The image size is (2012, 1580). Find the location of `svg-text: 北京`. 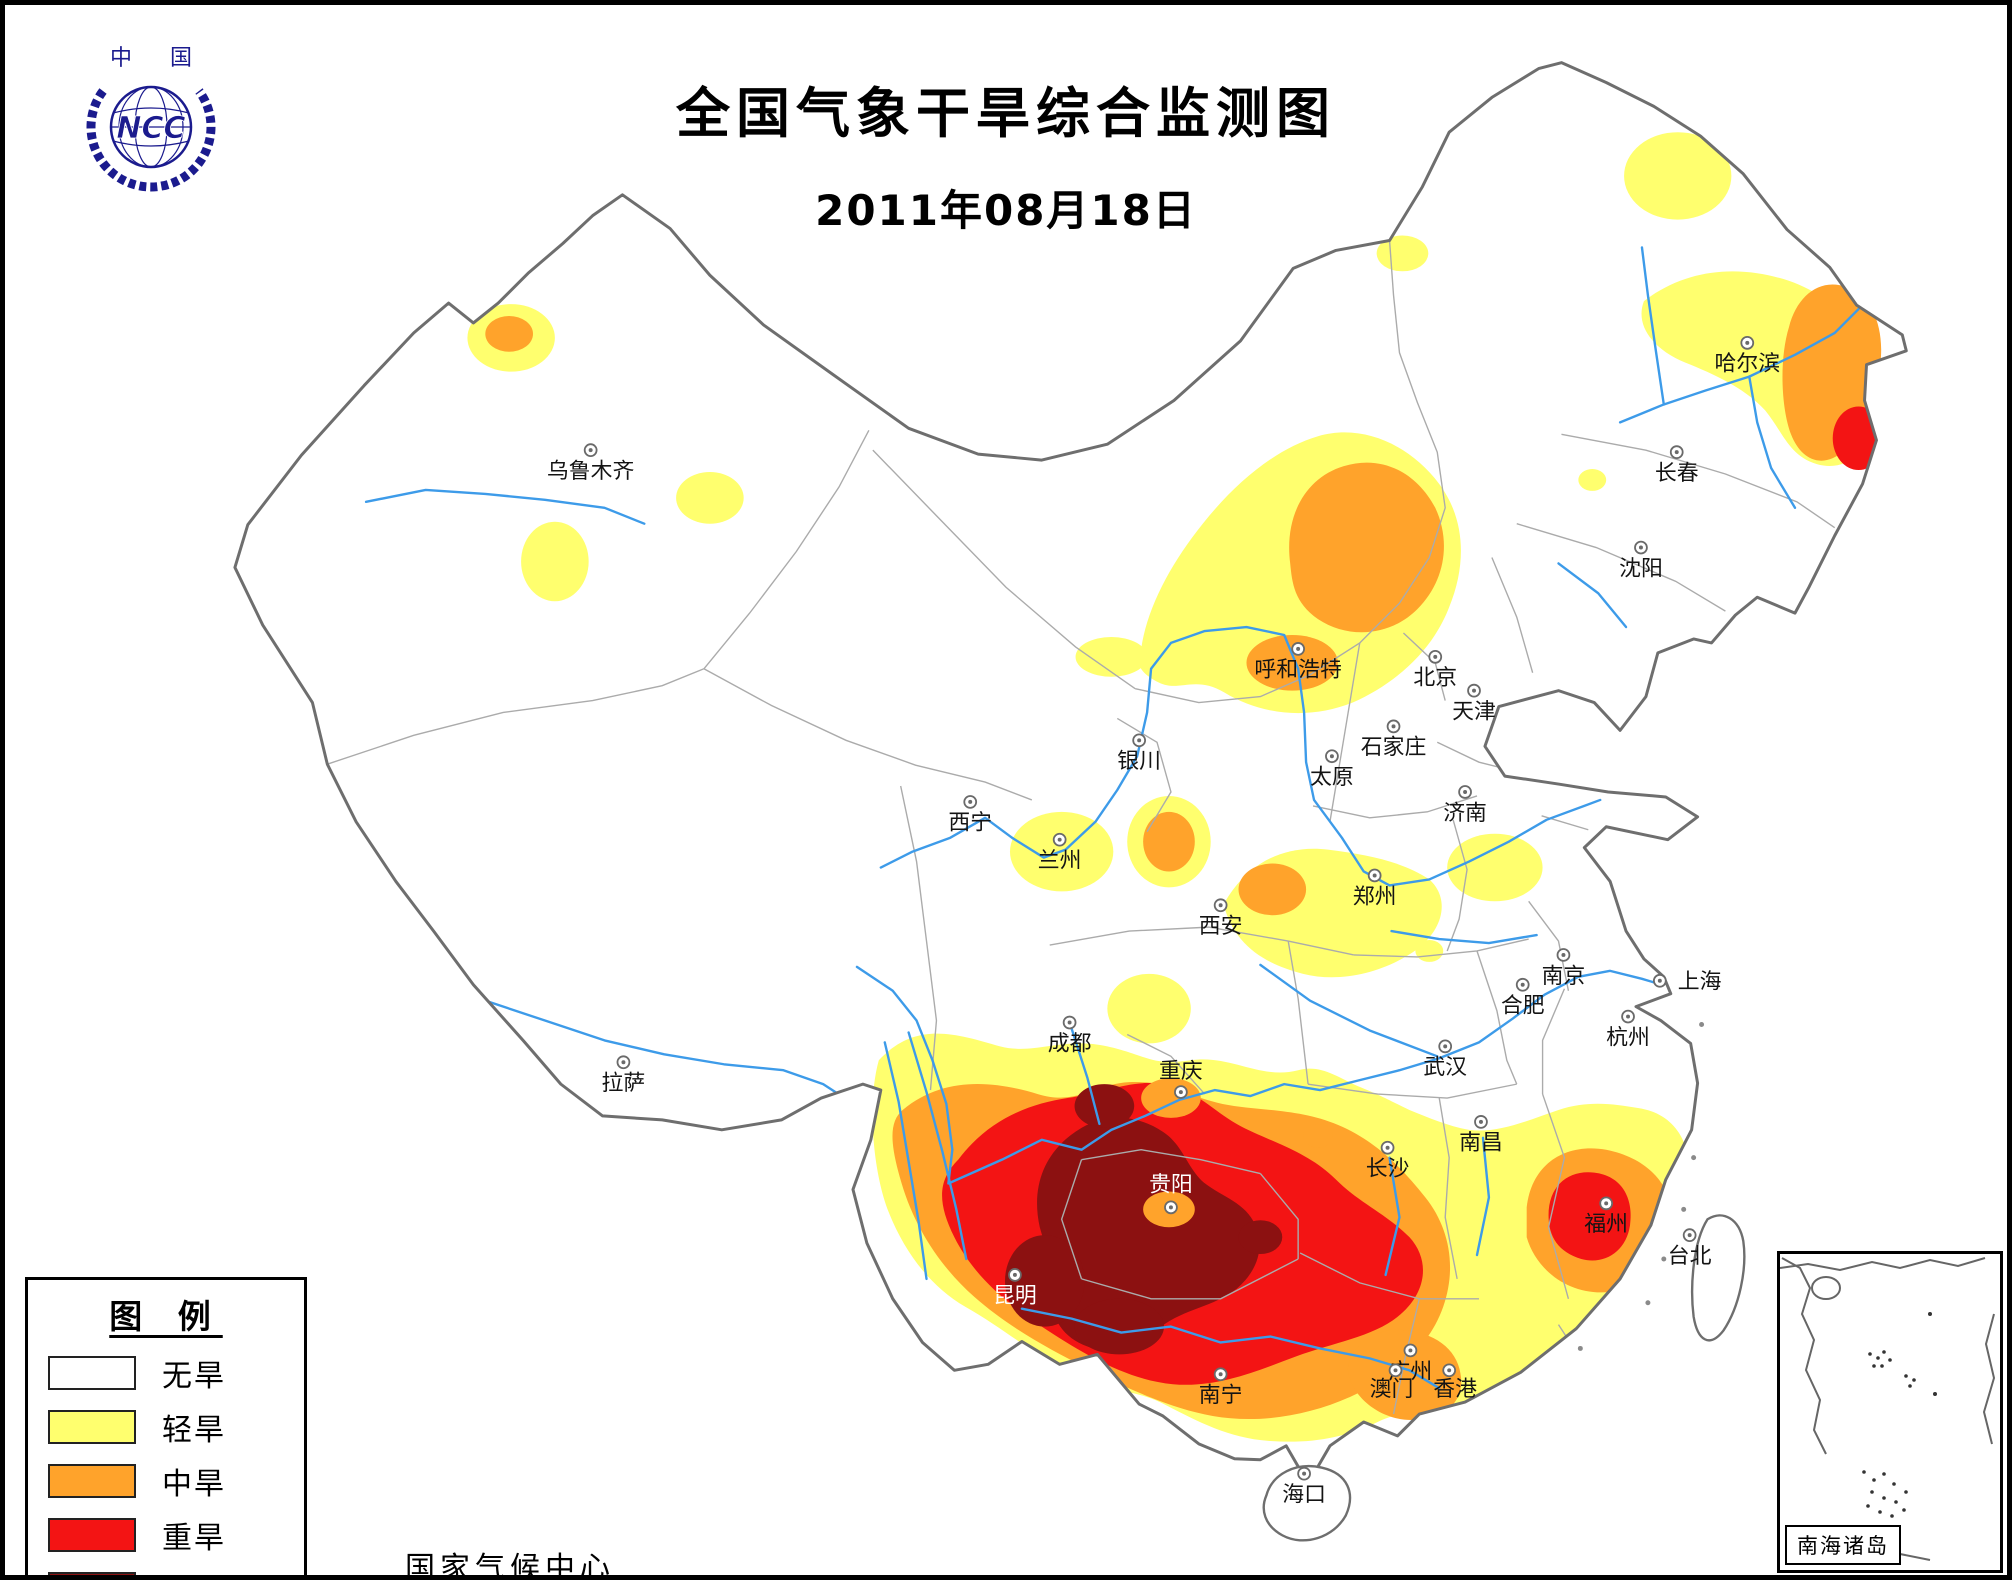

svg-text: 北京 is located at coordinates (1435, 678).